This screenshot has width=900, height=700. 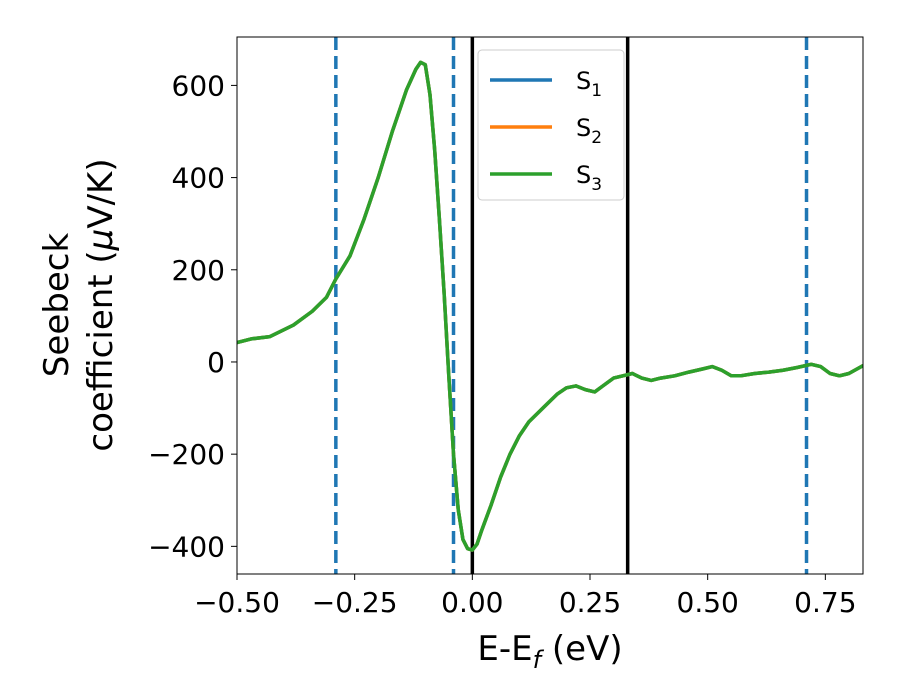 I want to click on y-axis-ticks: −400 −200 0 200 400 600, so click(x=192, y=316).